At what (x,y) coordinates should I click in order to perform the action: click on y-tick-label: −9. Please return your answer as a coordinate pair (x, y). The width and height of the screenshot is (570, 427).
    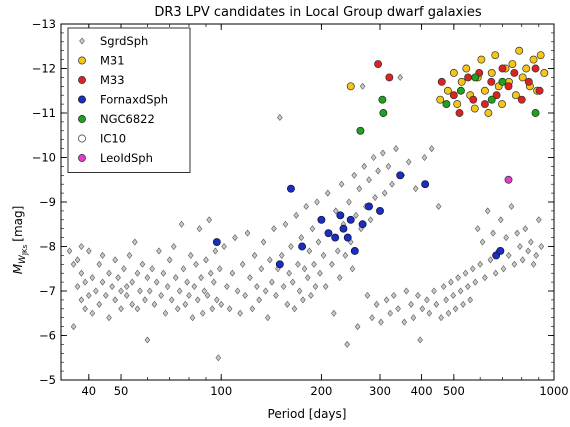
    Looking at the image, I should click on (47, 202).